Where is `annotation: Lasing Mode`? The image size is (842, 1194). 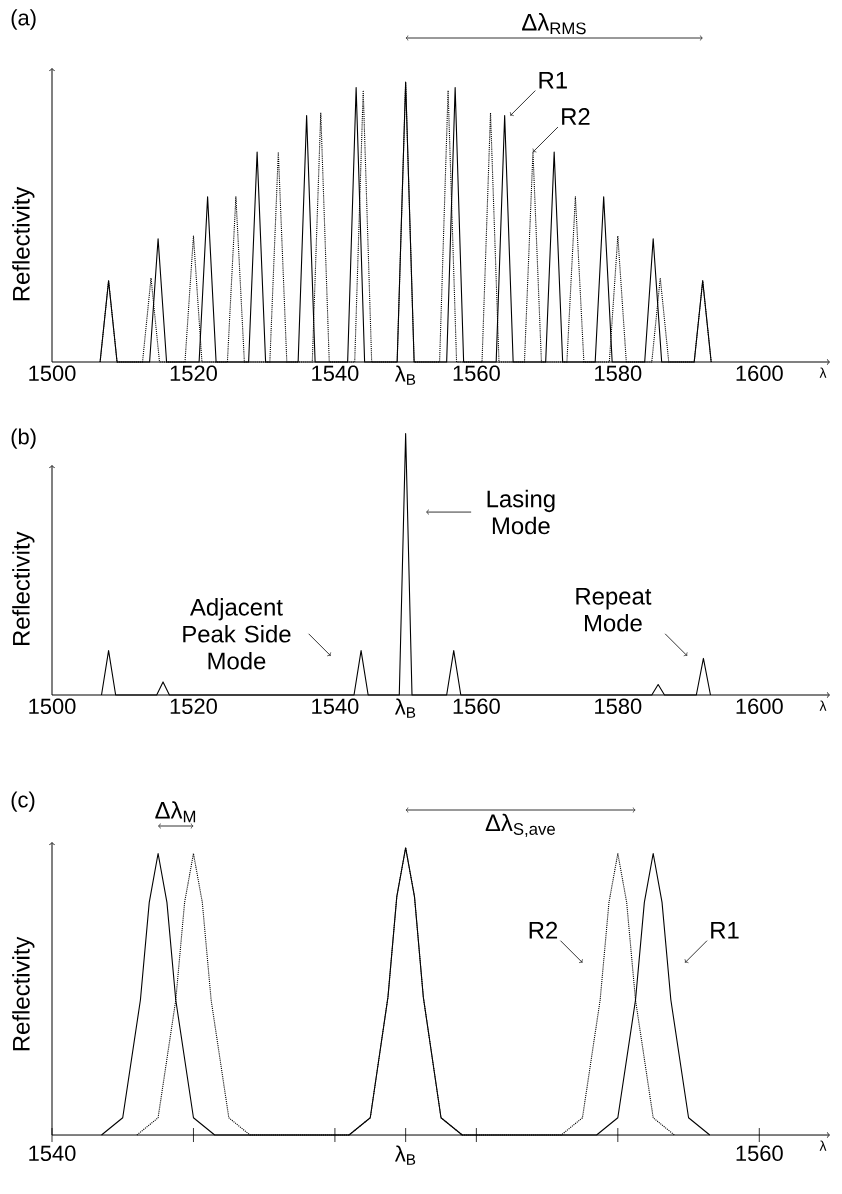
annotation: Lasing Mode is located at coordinates (521, 512).